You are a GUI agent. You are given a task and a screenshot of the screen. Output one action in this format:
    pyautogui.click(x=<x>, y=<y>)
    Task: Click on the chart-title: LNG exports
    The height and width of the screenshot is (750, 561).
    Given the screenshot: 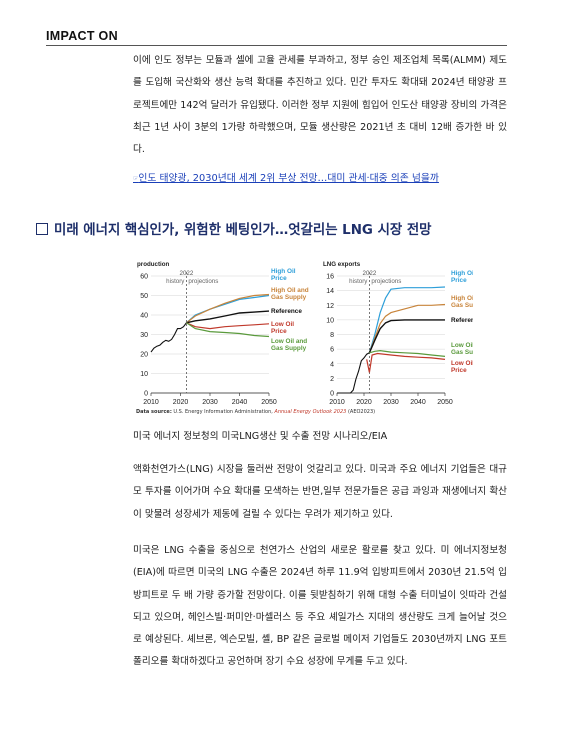 What is the action you would take?
    pyautogui.click(x=342, y=264)
    